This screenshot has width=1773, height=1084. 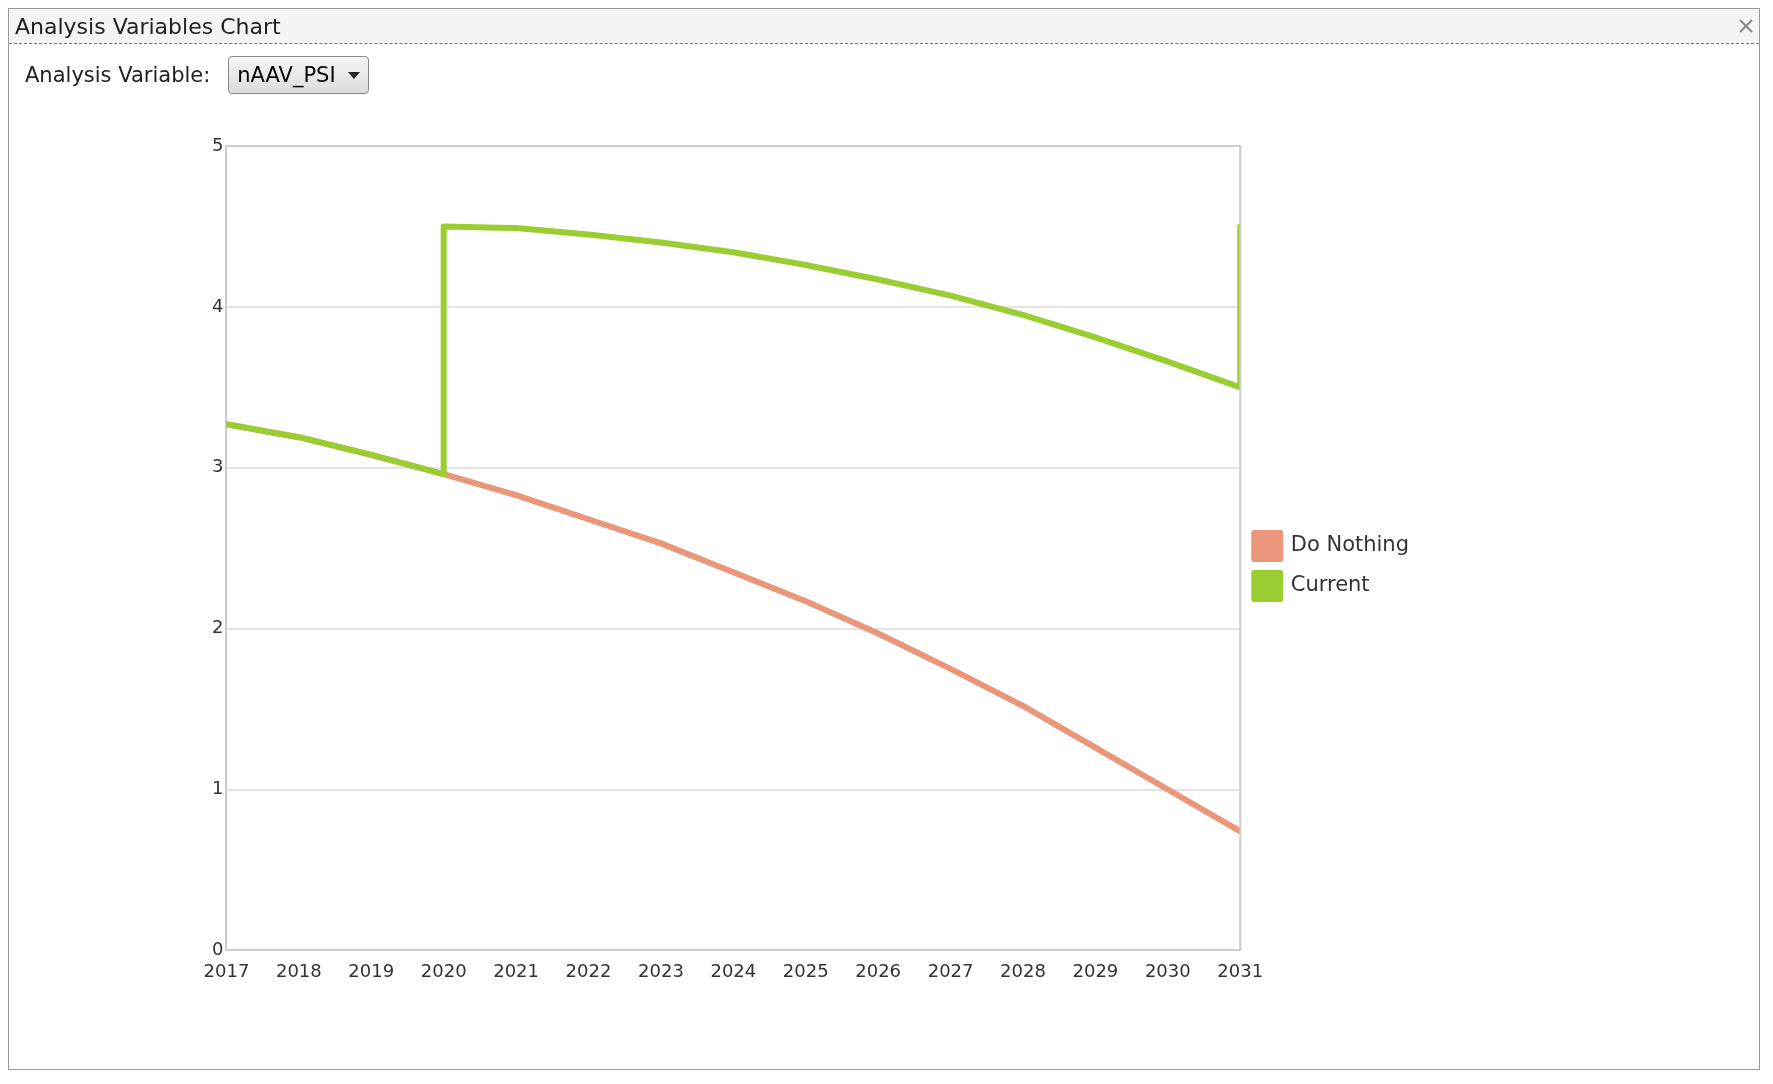 What do you see at coordinates (218, 305) in the screenshot?
I see `y-tick-label: 4` at bounding box center [218, 305].